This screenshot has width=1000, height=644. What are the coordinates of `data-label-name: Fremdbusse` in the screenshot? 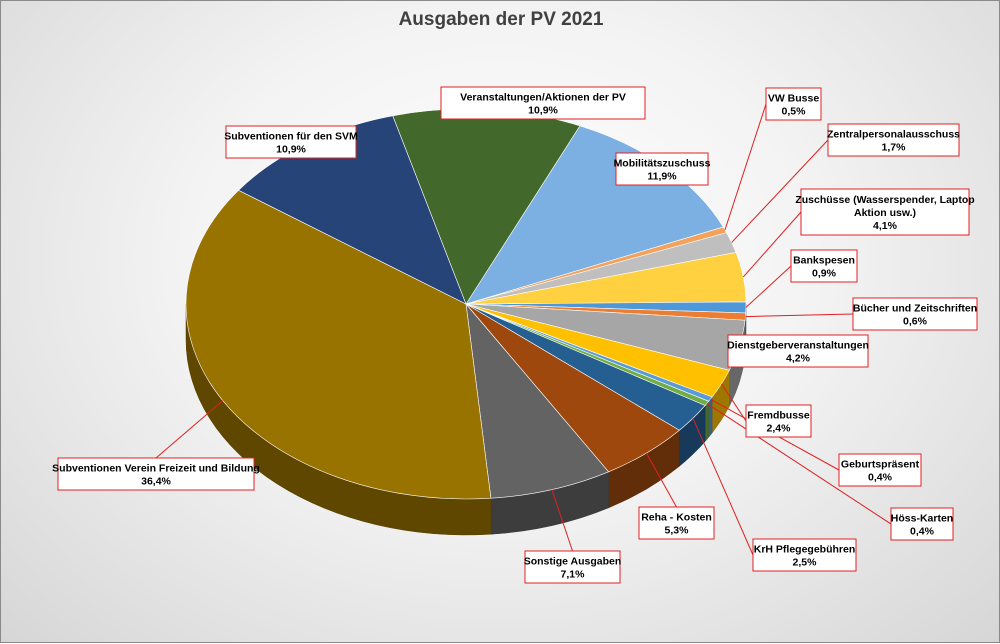 It's located at (778, 416).